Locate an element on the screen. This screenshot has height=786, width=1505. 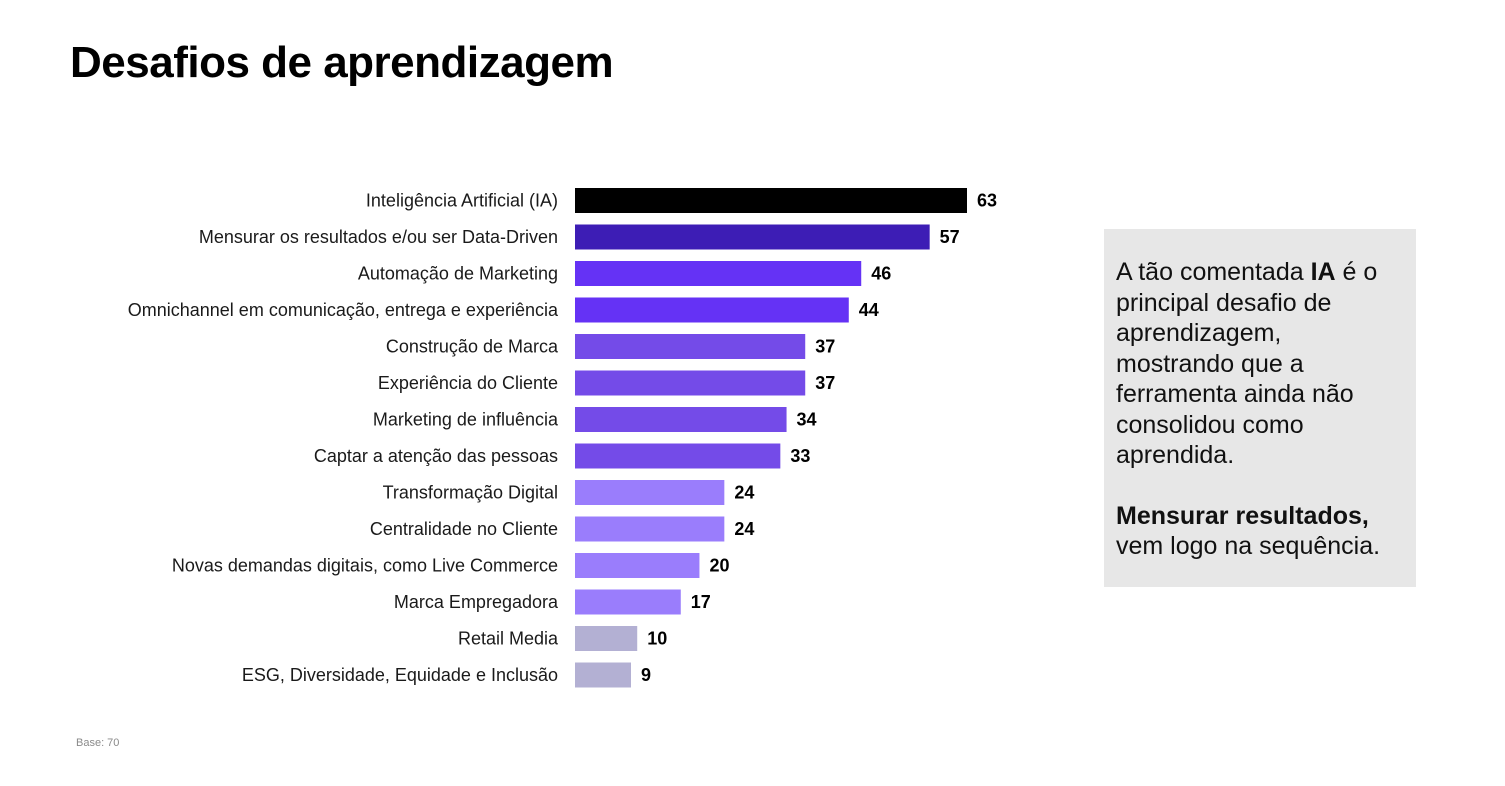
value-label: 10 is located at coordinates (657, 639).